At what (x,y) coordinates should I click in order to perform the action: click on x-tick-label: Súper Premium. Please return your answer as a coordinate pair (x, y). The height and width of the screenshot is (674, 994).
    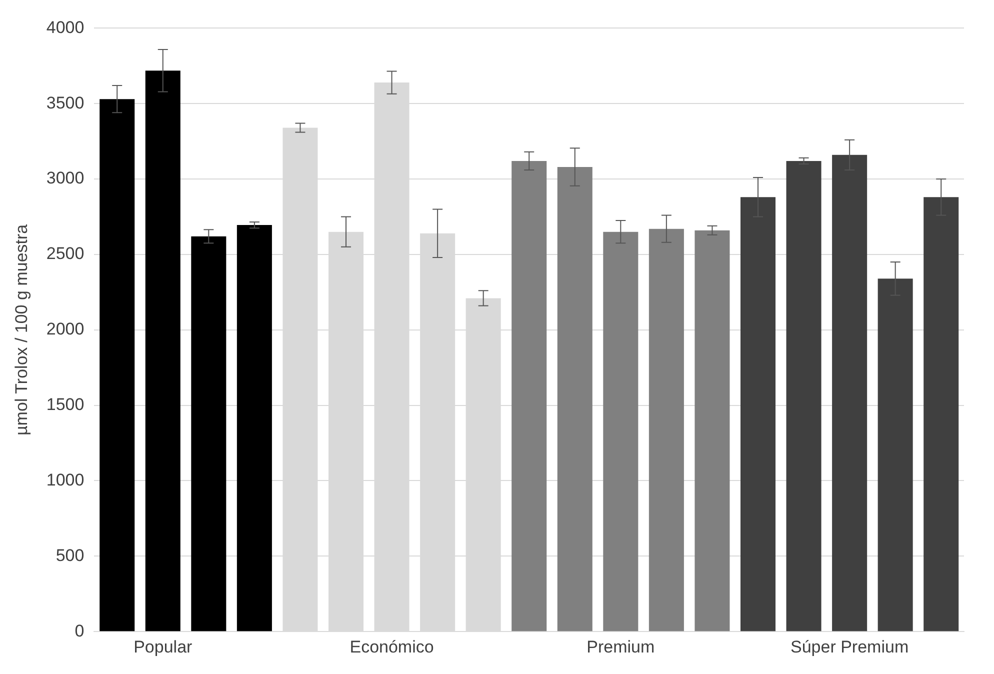
    Looking at the image, I should click on (849, 646).